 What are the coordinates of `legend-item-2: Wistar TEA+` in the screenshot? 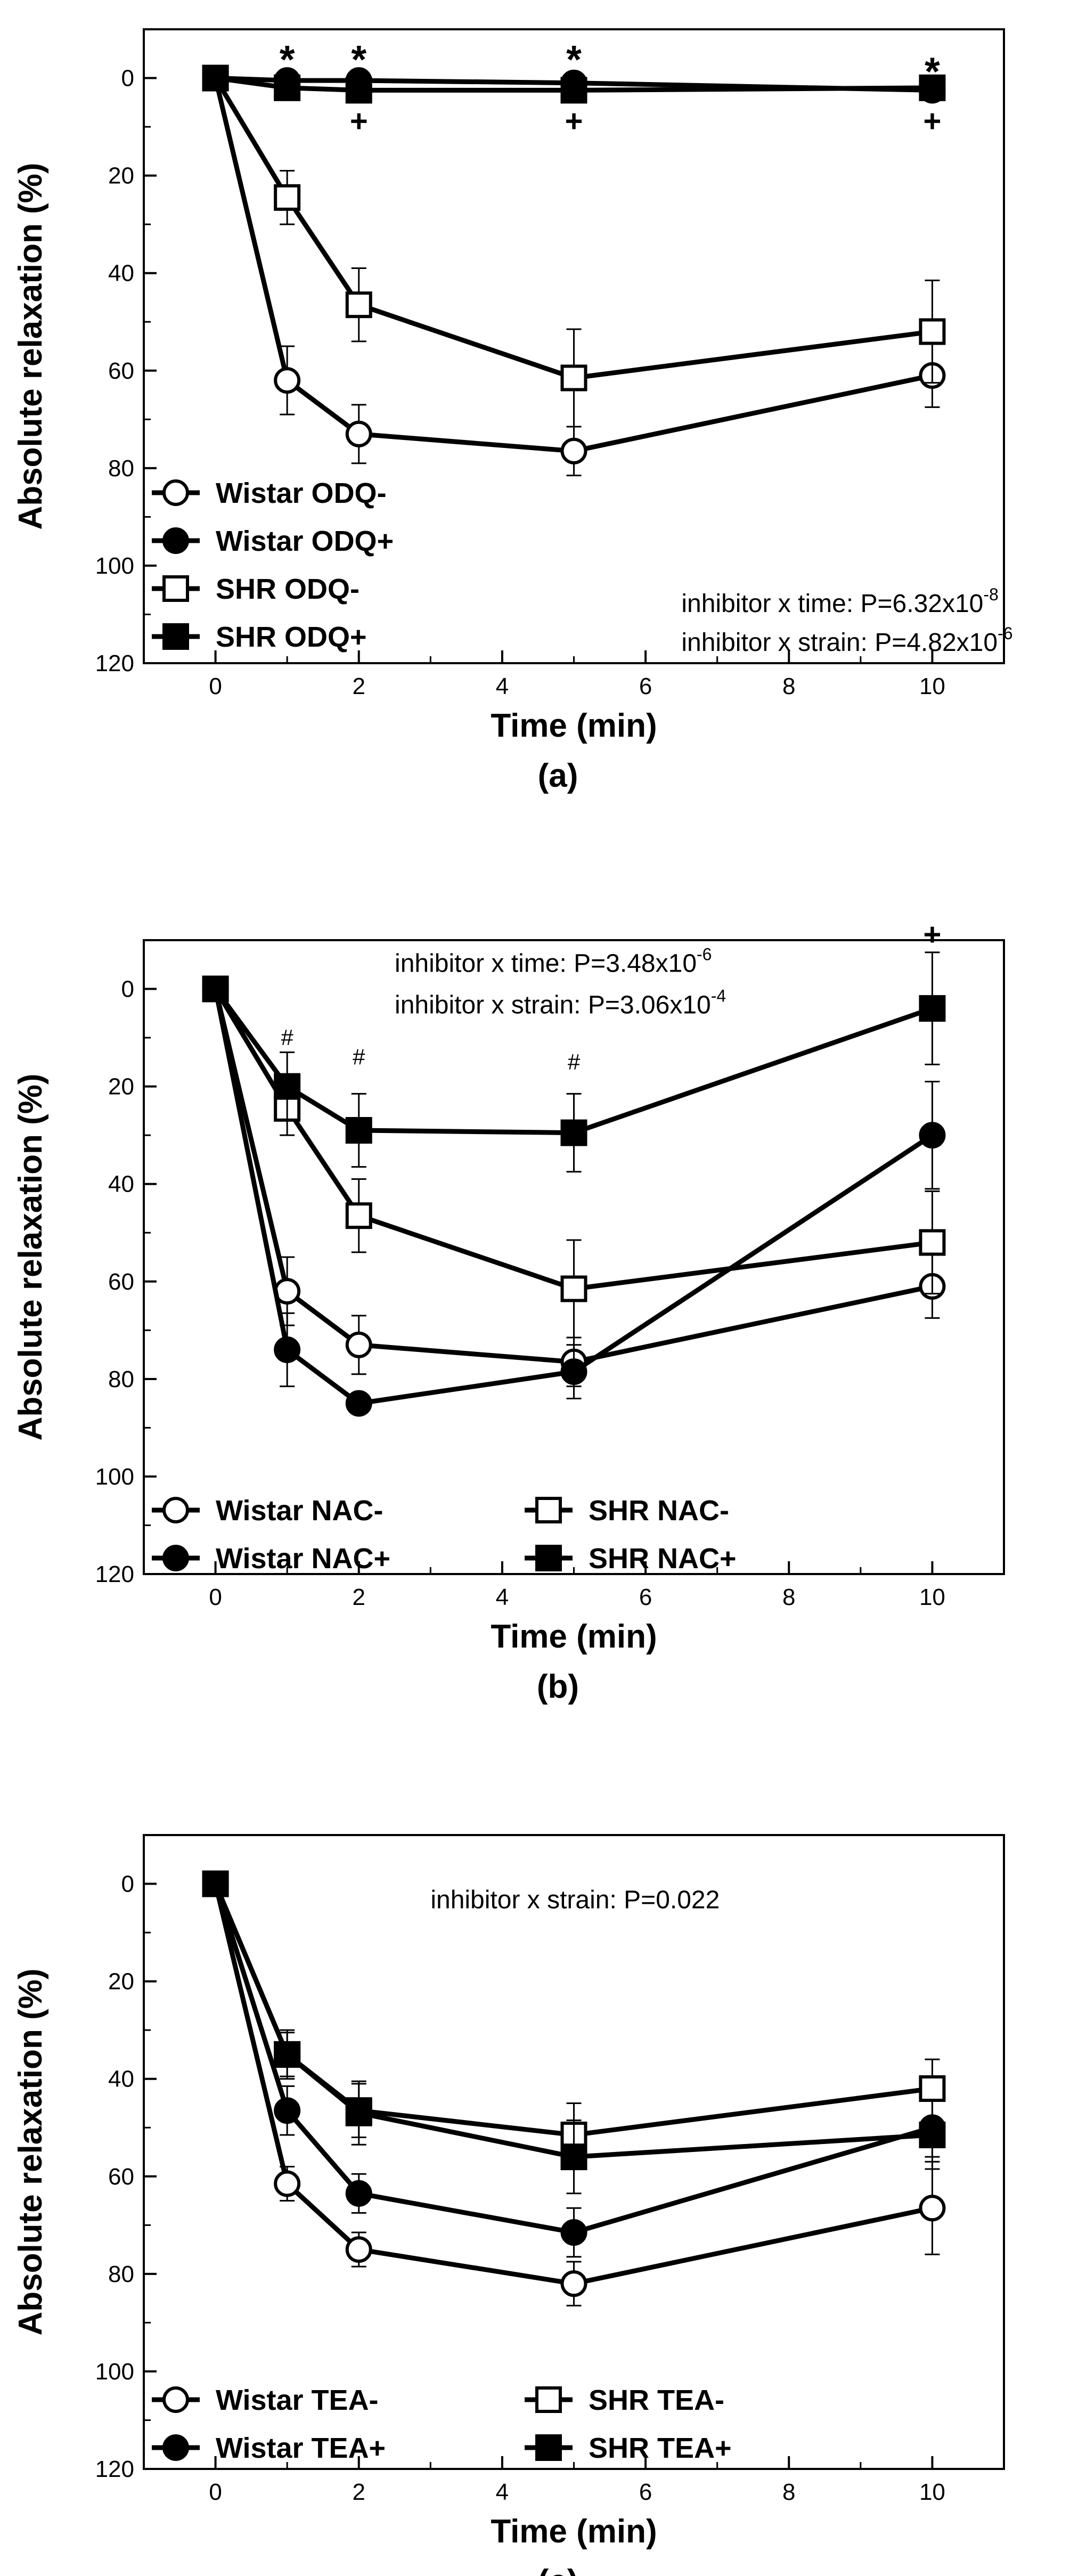 It's located at (269, 2448).